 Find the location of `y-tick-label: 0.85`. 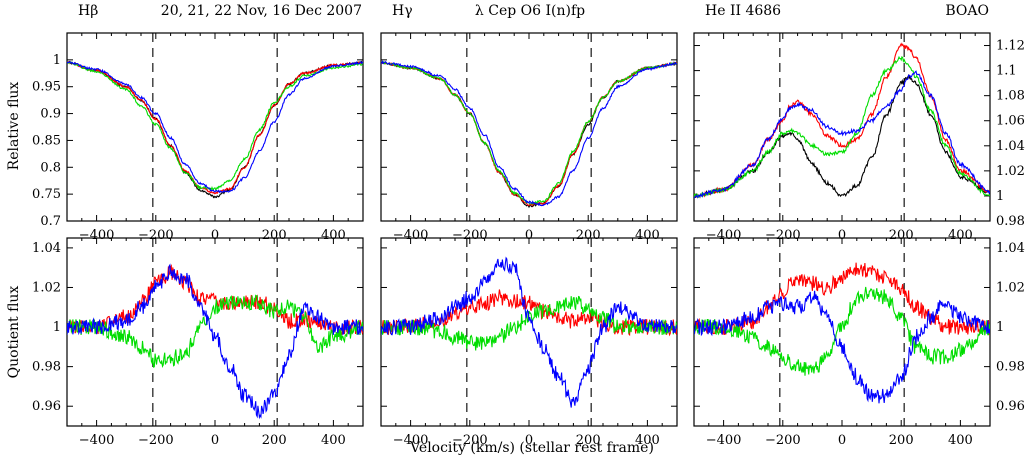

y-tick-label: 0.85 is located at coordinates (46, 140).